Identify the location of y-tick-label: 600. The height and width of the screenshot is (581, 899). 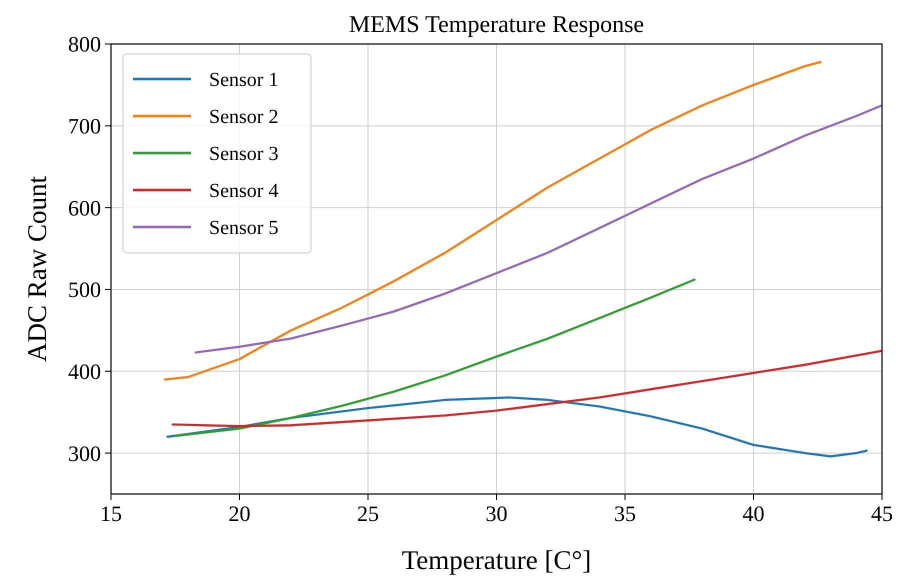
(84, 207).